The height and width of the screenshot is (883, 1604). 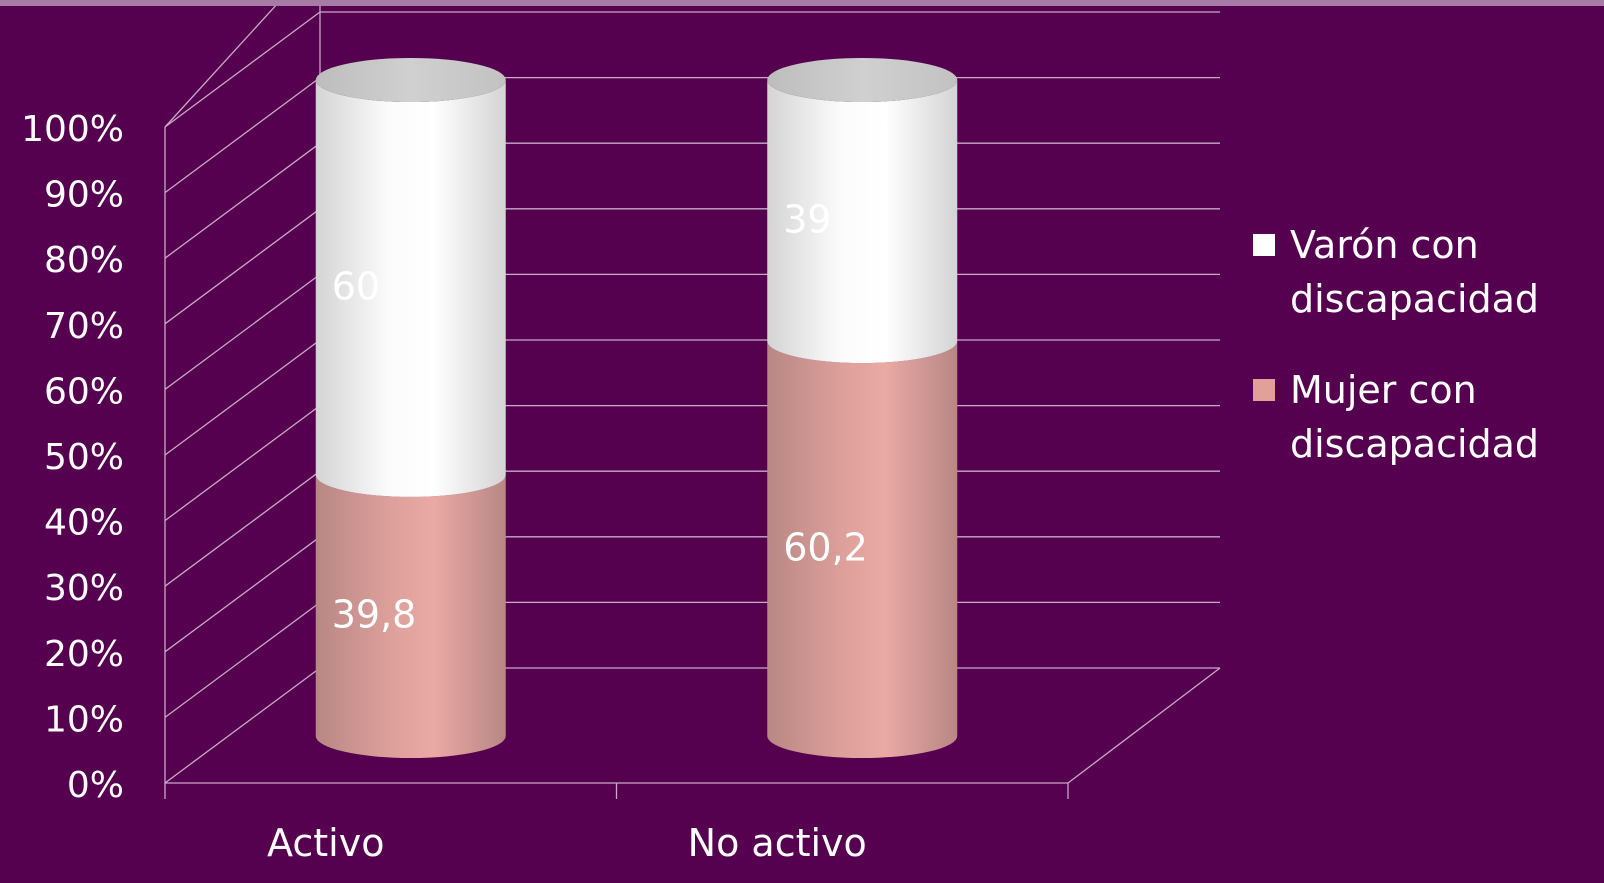 I want to click on y-tick-label: 50%, so click(x=84, y=457).